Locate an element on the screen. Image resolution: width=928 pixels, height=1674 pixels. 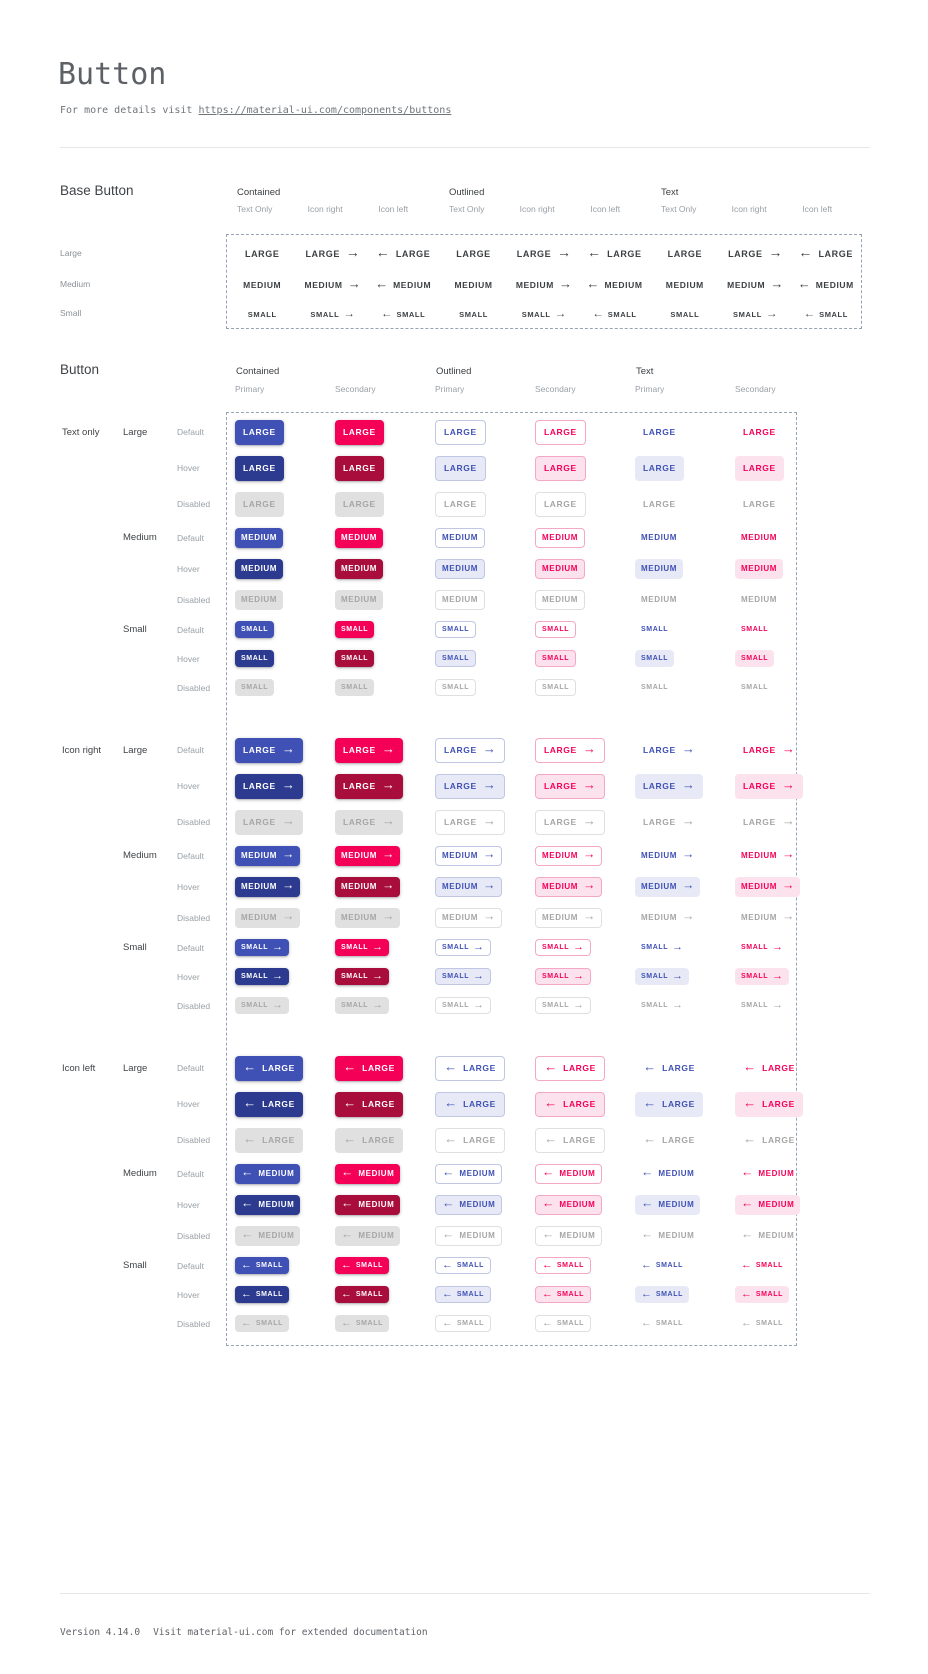
base-text-icon-left-medium-button: ← MEDIUM is located at coordinates (826, 285).